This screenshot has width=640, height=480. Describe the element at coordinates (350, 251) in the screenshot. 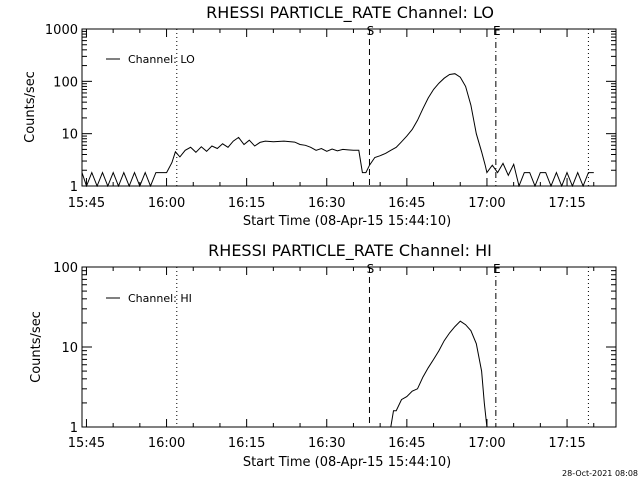

I see `chart-title: RHESSI PARTICLE_RATE Channel: HI` at that location.